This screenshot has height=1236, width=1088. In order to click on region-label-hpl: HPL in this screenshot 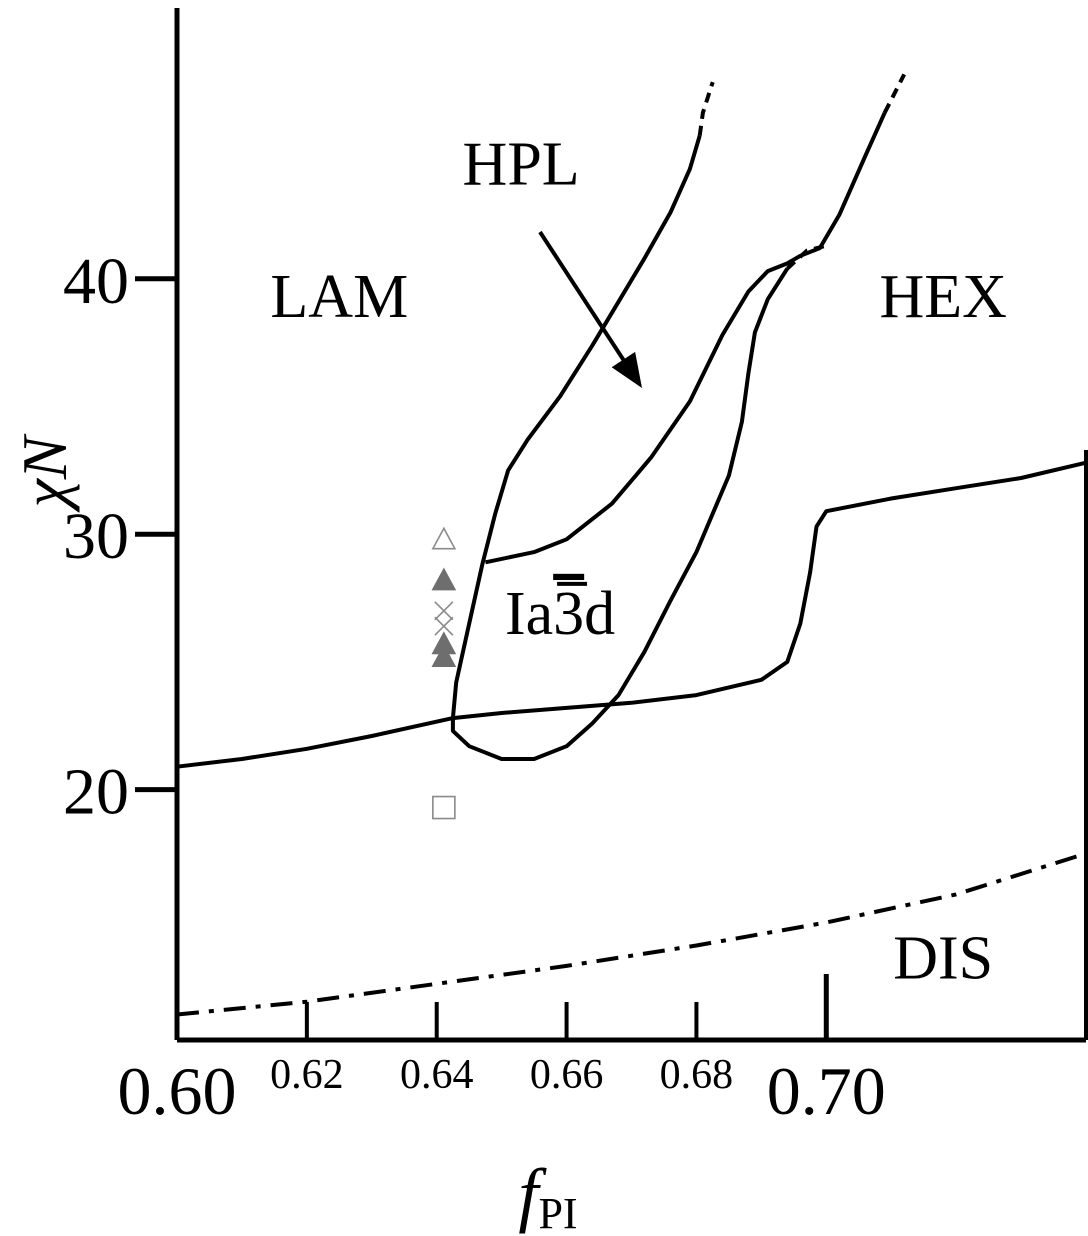, I will do `click(521, 164)`.